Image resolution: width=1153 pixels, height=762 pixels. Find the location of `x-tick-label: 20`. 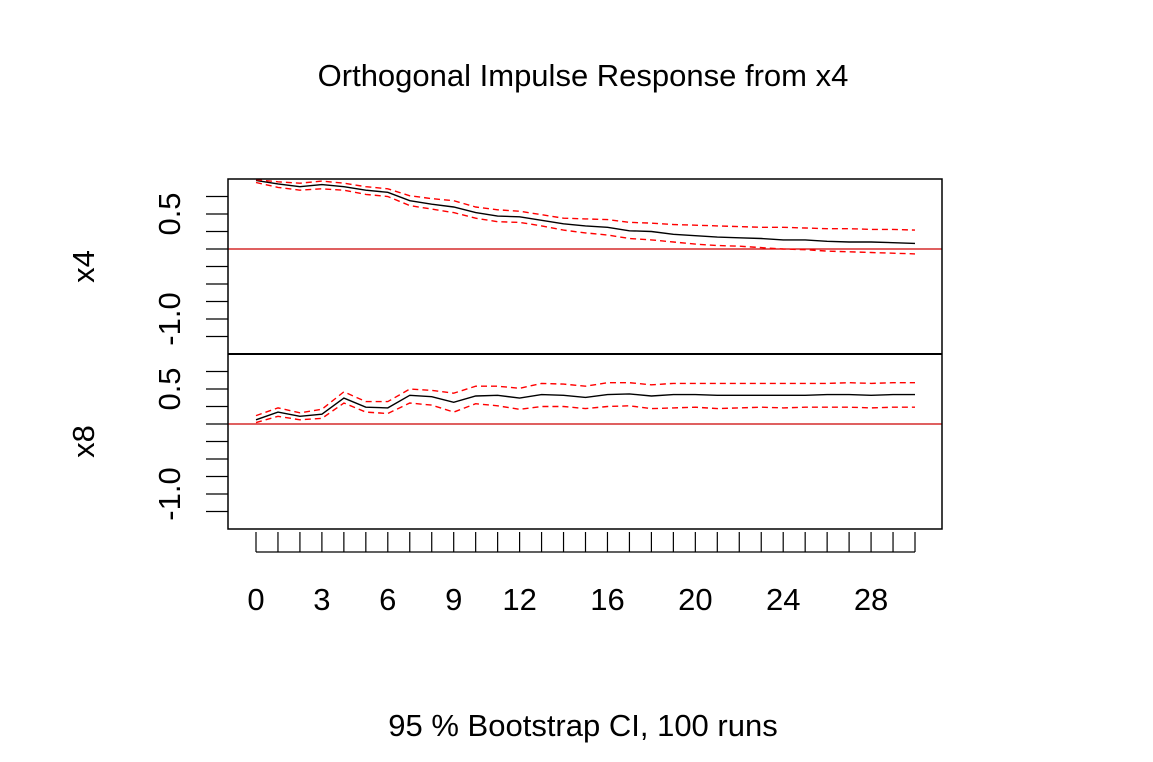

x-tick-label: 20 is located at coordinates (695, 599).